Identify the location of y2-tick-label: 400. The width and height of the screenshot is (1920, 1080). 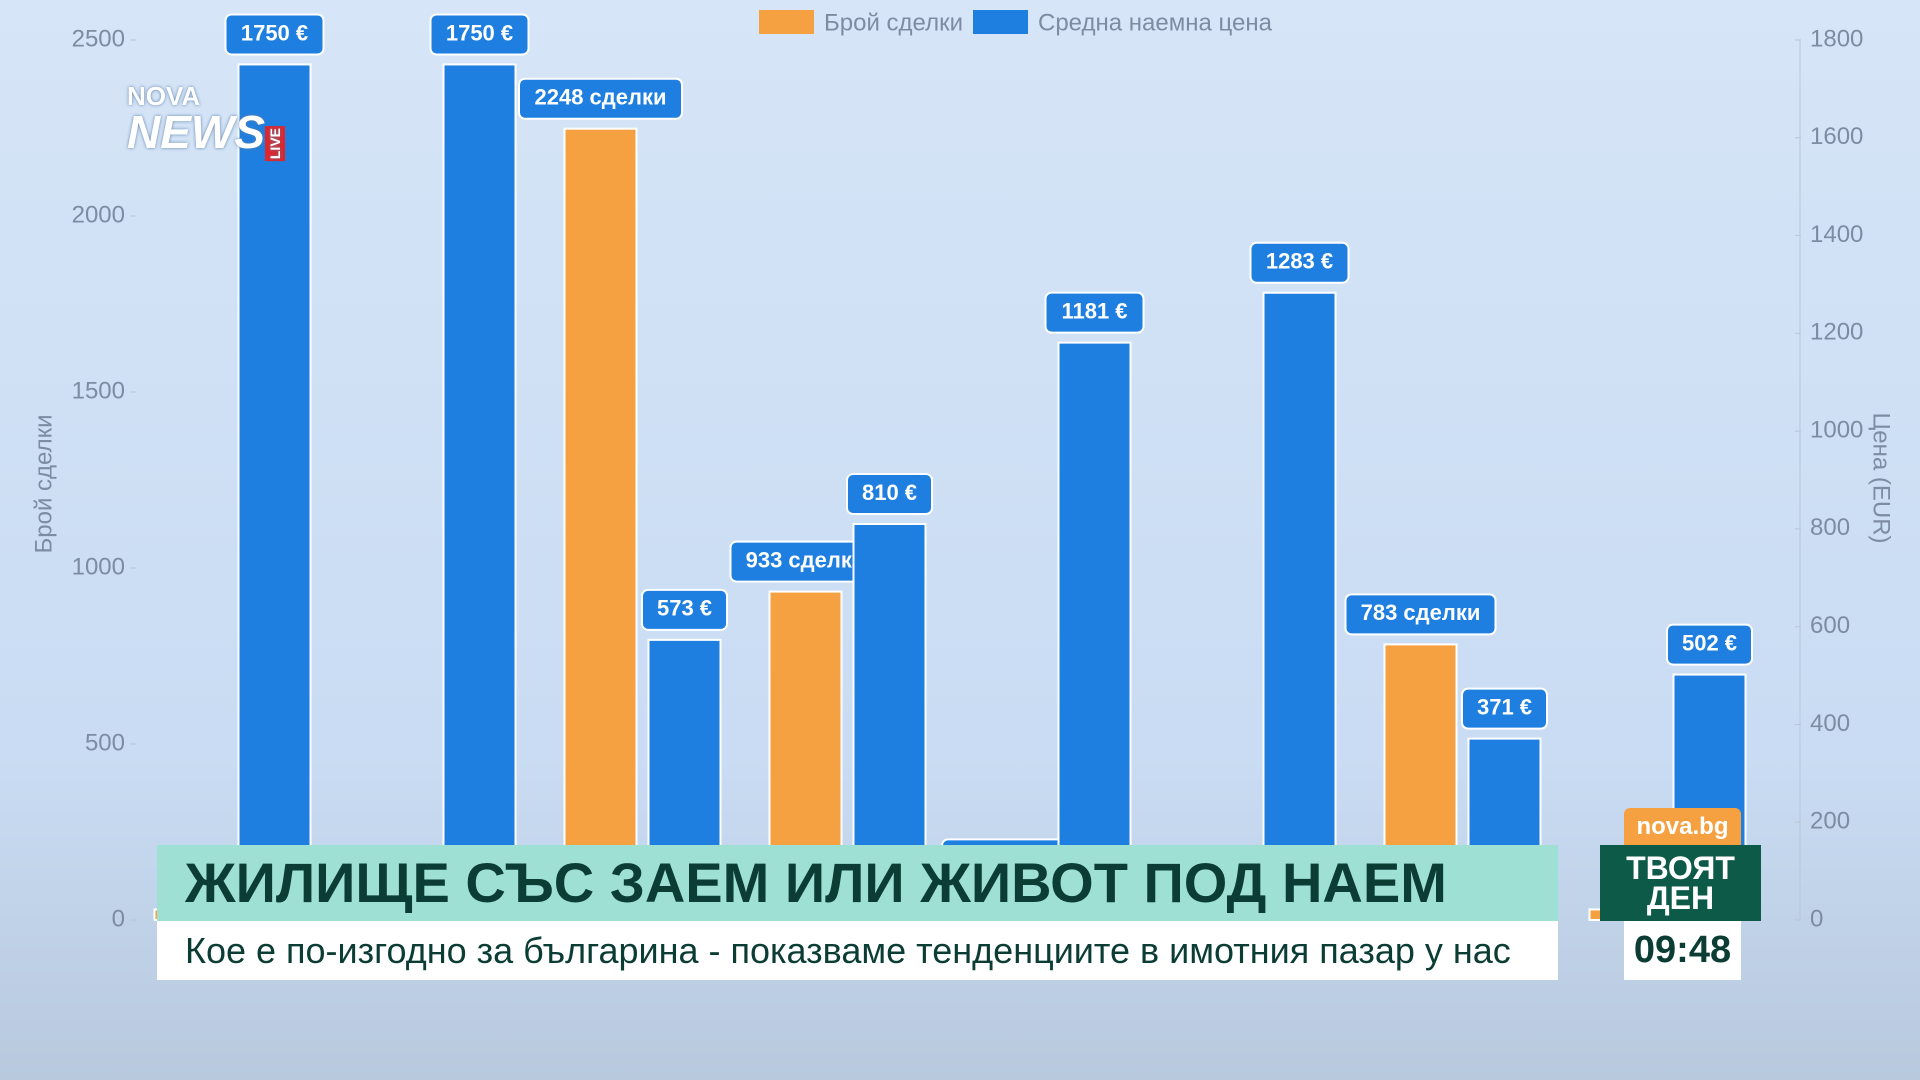
(1830, 723).